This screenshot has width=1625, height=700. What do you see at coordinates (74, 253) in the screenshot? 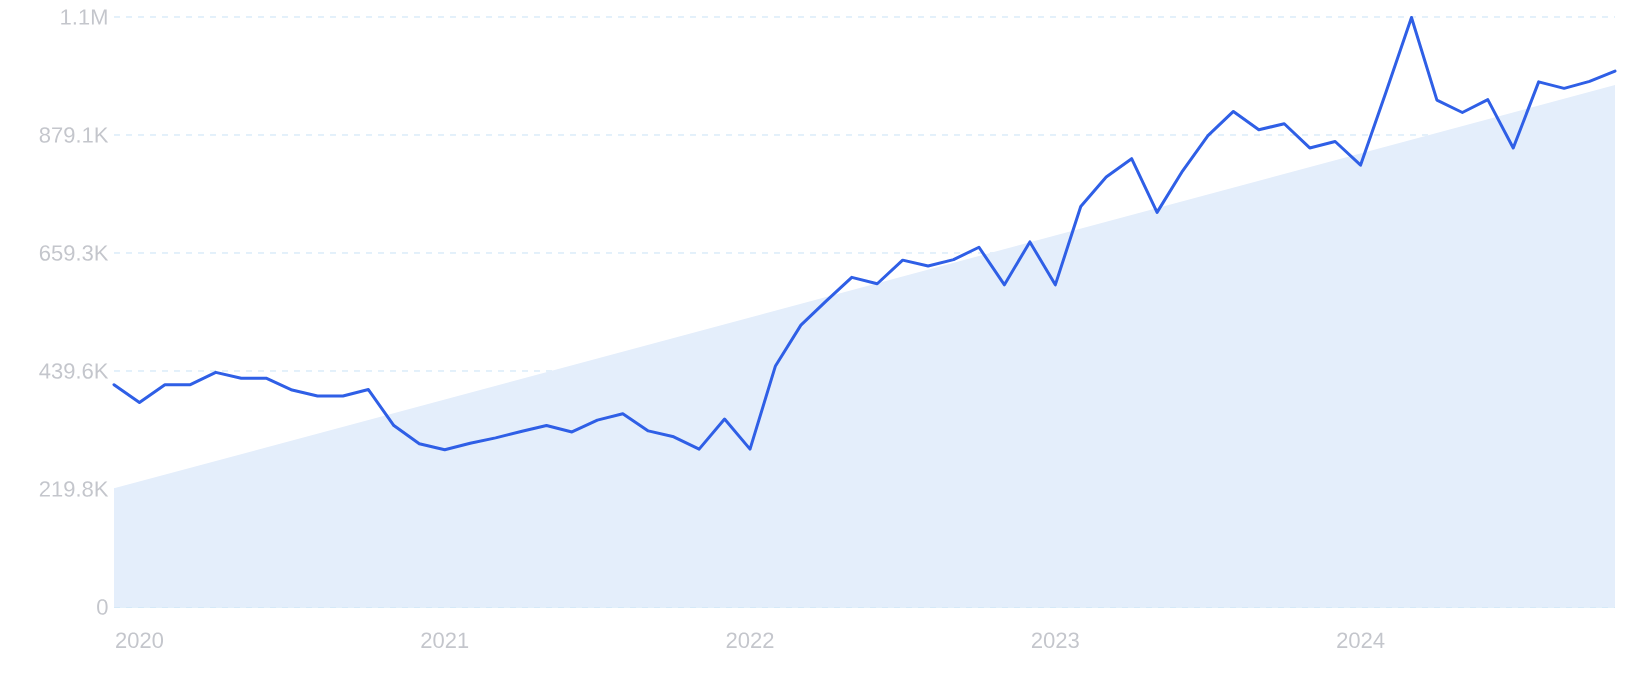
I see `y-tick-label: 659.3K` at bounding box center [74, 253].